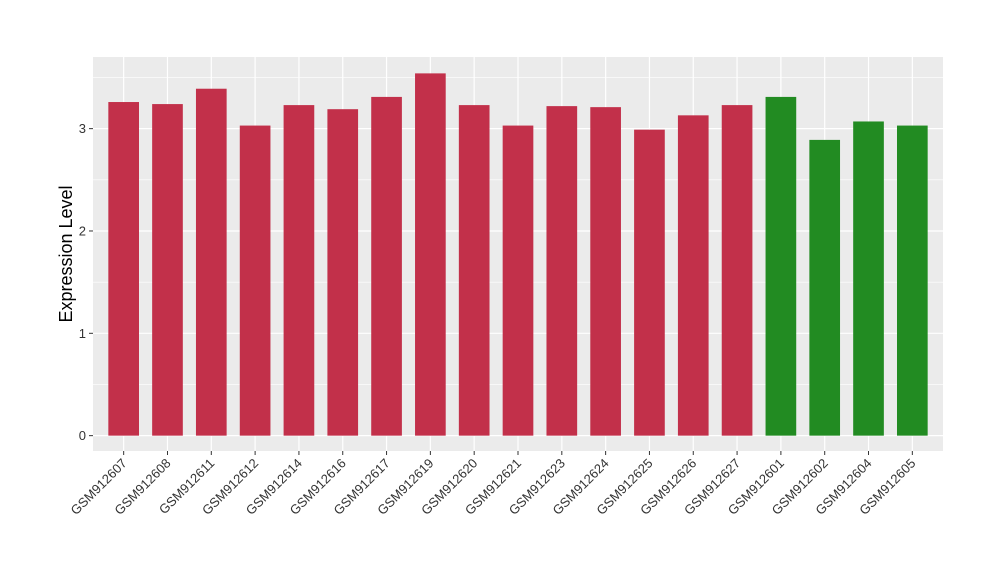  What do you see at coordinates (211, 262) in the screenshot?
I see `bar-GSM912611` at bounding box center [211, 262].